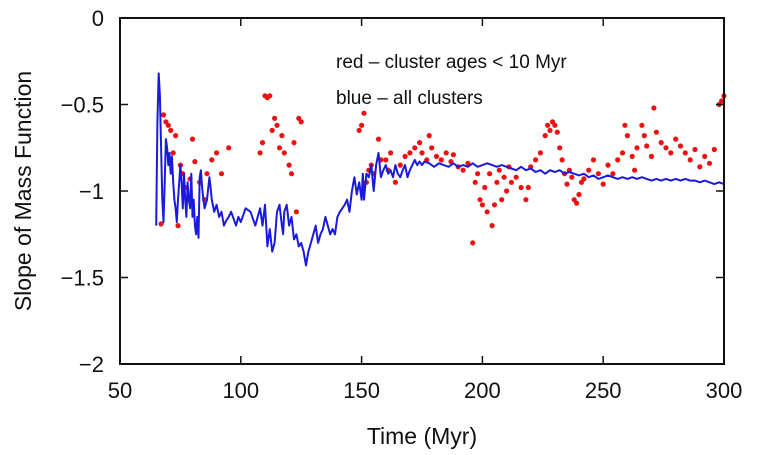 This screenshot has height=455, width=761. I want to click on y-axis-label: Slope of Mass Function, so click(23, 191).